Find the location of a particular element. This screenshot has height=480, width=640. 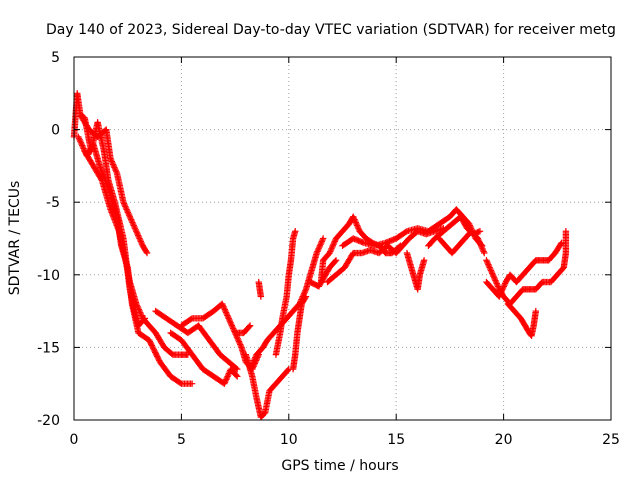

y-tick-label: -15 is located at coordinates (48, 348).